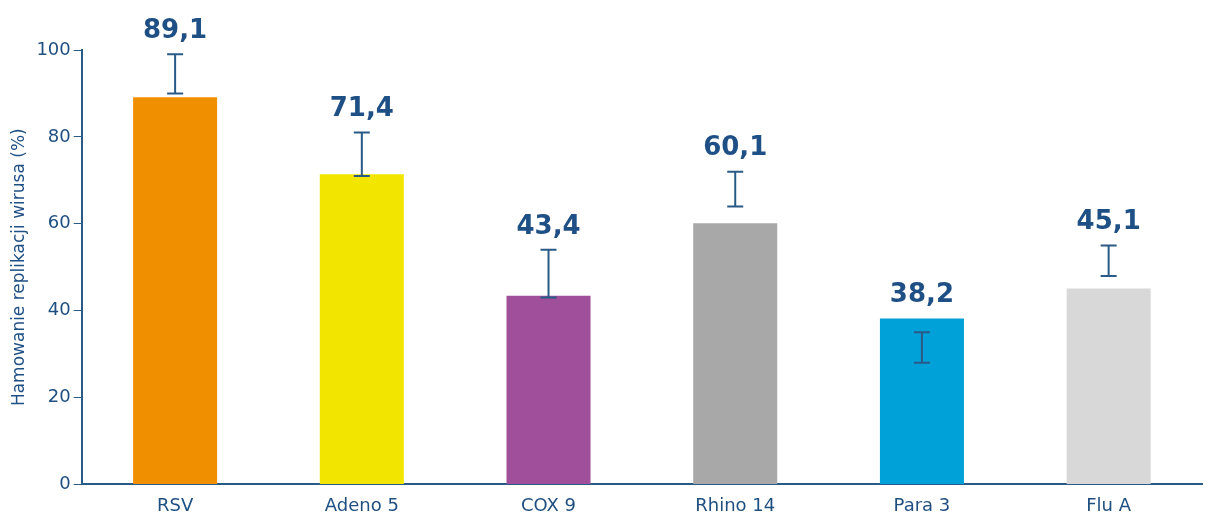 This screenshot has height=525, width=1217. I want to click on y-tick-label: 100, so click(53, 48).